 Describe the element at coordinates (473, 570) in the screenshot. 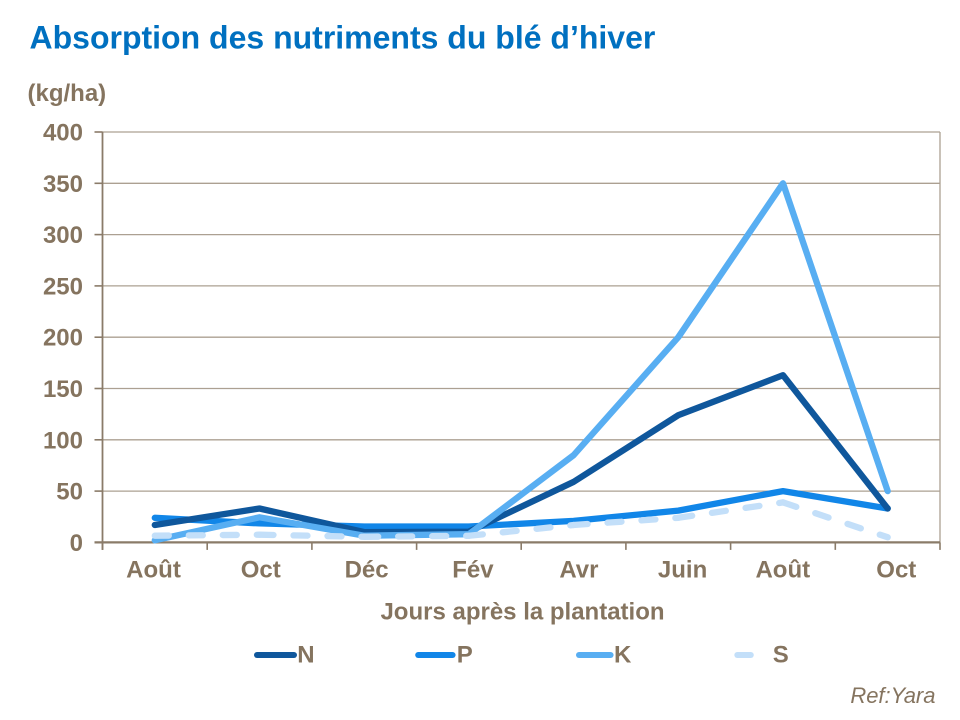

I see `svg-text: Fév` at that location.